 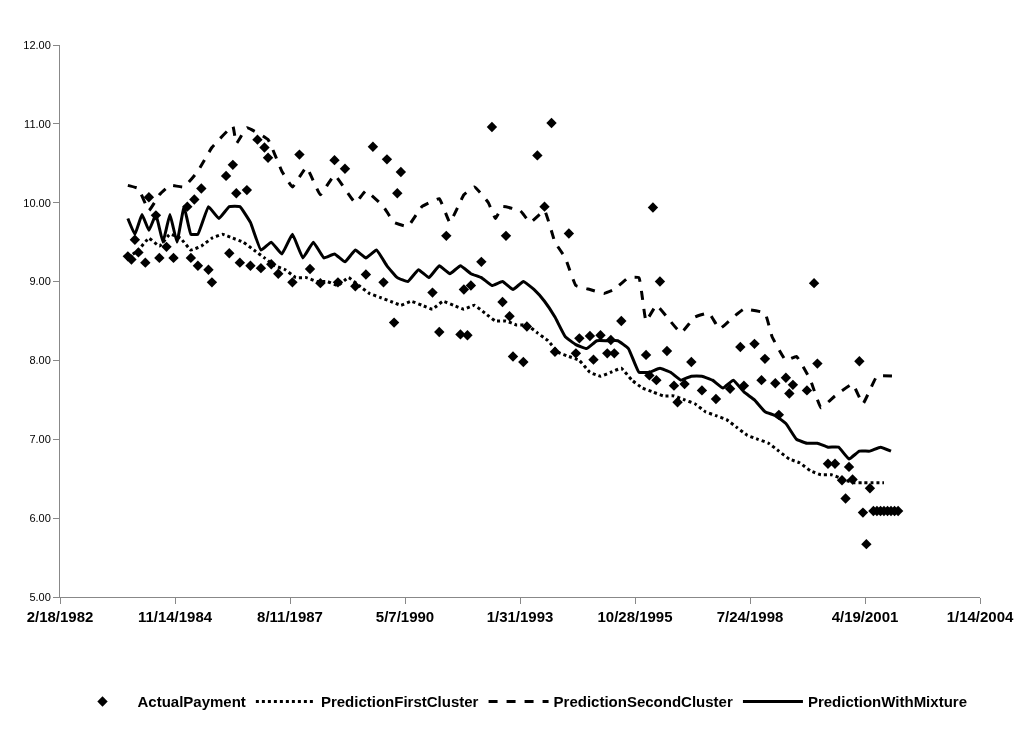 I want to click on y-tick-label: 6.00, so click(x=40, y=517).